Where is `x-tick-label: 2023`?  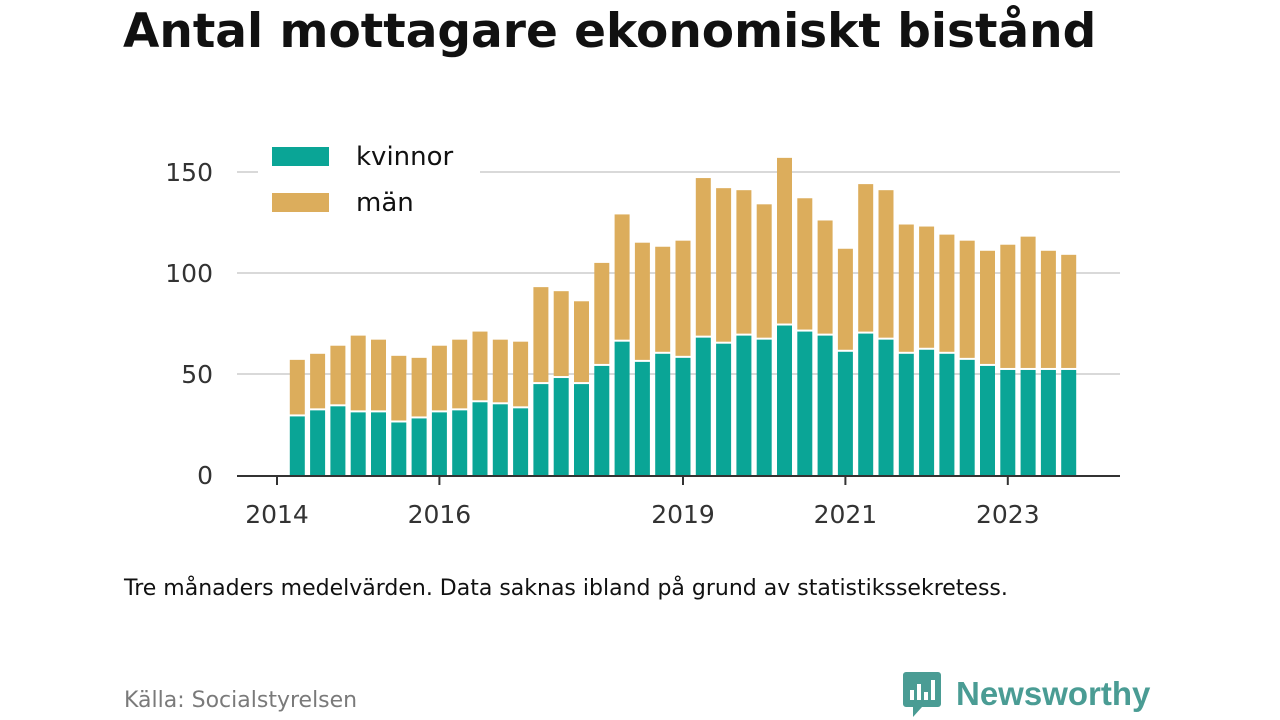 x-tick-label: 2023 is located at coordinates (1008, 514).